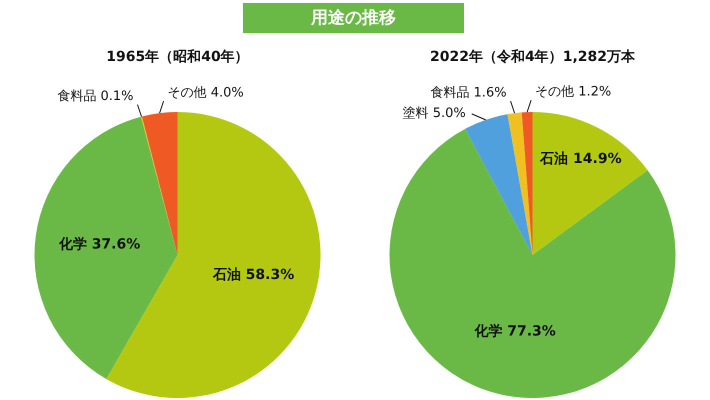 The width and height of the screenshot is (710, 400). Describe the element at coordinates (580, 158) in the screenshot. I see `slice-label: 石油 14.9%` at that location.